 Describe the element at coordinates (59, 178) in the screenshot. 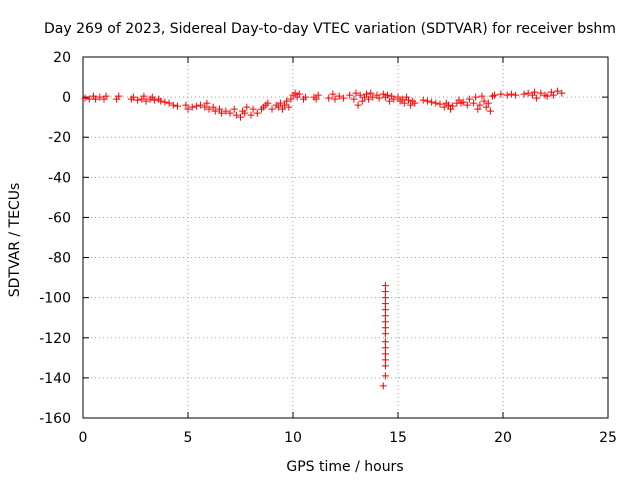

I see `y-tick-label: -40` at that location.